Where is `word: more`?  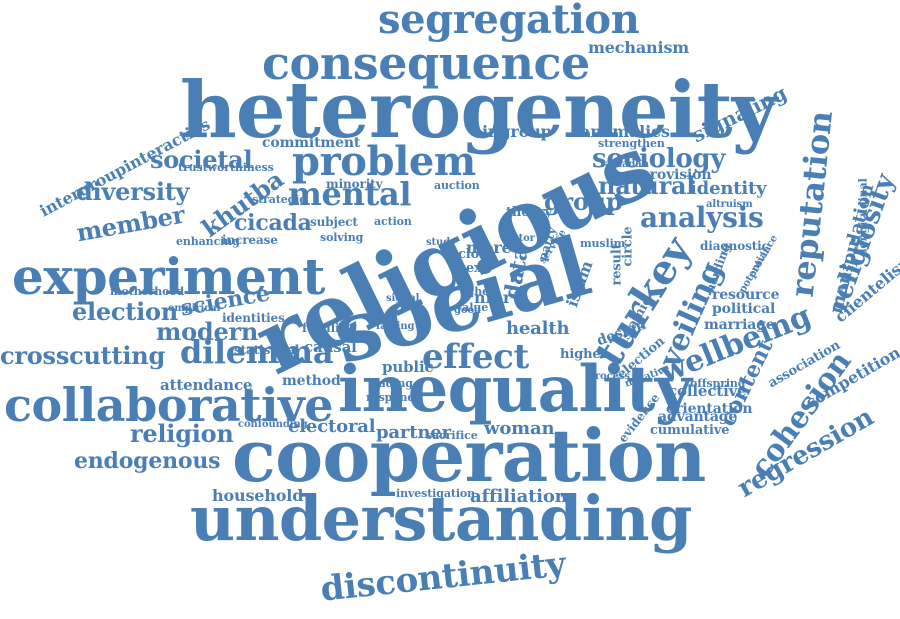
word: more is located at coordinates (489, 247).